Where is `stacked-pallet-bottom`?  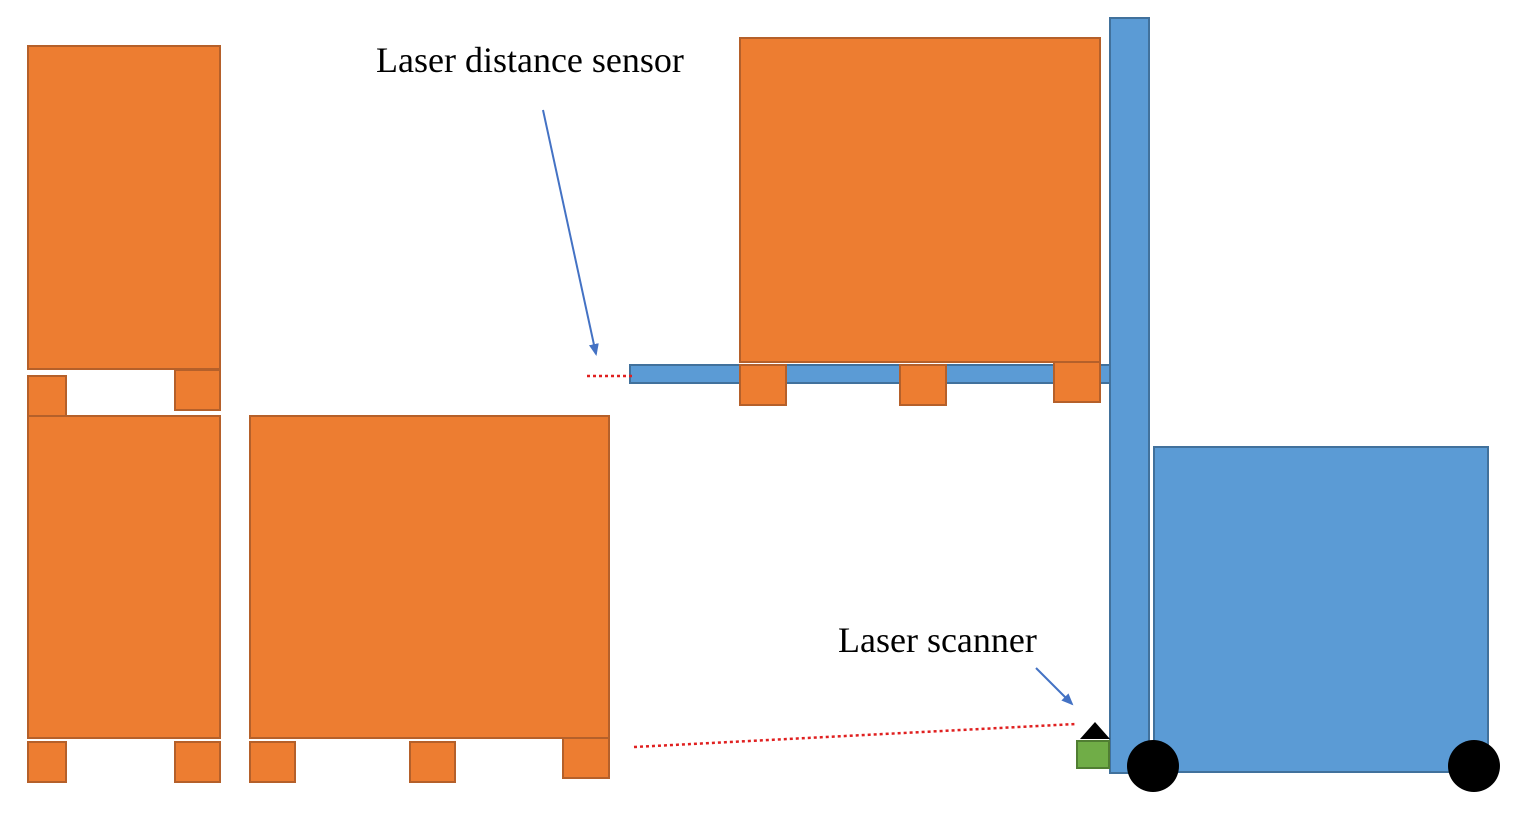 stacked-pallet-bottom is located at coordinates (124, 599).